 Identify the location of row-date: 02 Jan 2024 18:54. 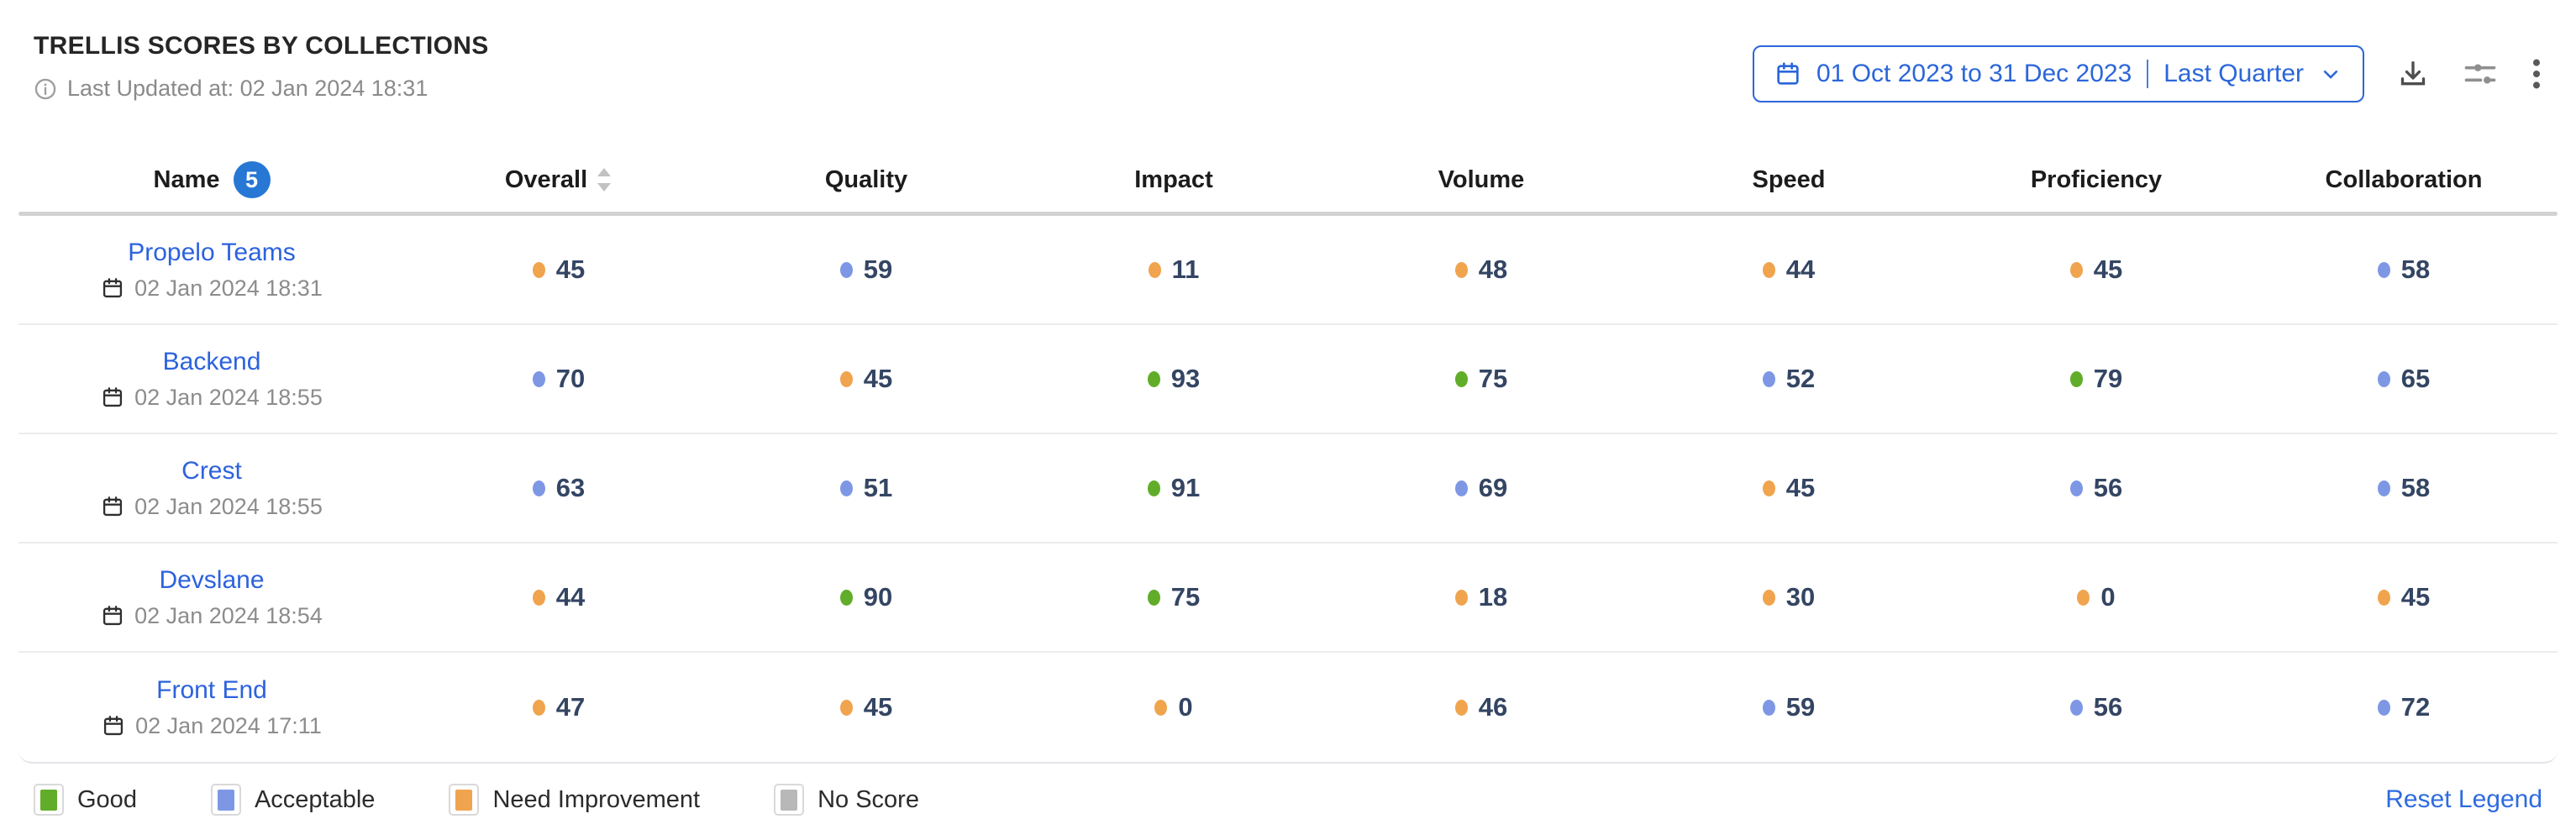
(212, 616).